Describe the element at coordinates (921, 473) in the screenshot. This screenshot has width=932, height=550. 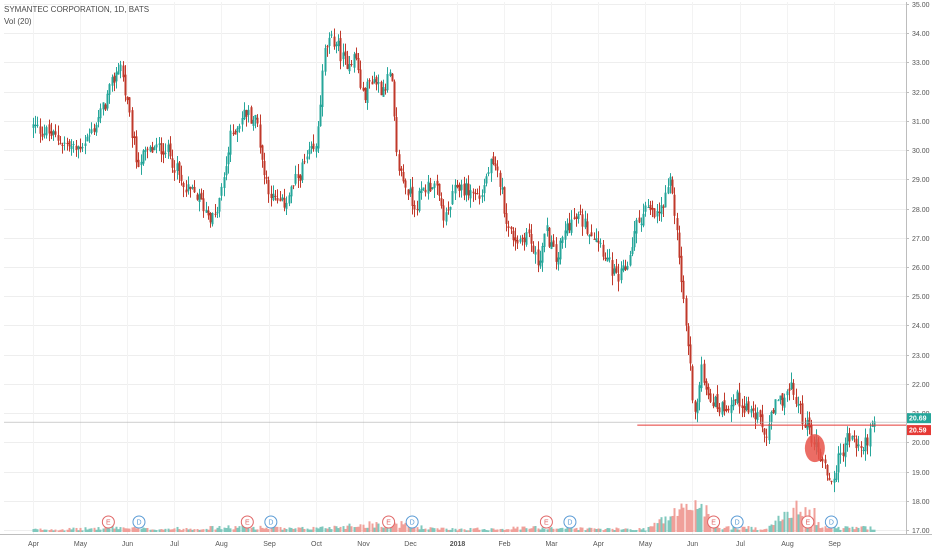
I see `price-tick-label: 19.00` at that location.